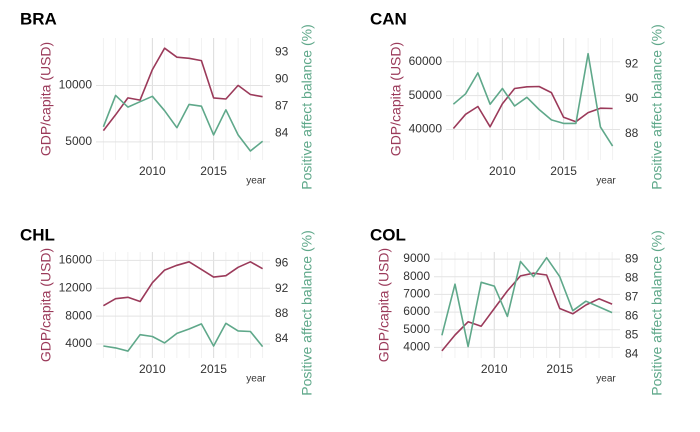  I want to click on y-left-tick-label: 9000, so click(416, 258).